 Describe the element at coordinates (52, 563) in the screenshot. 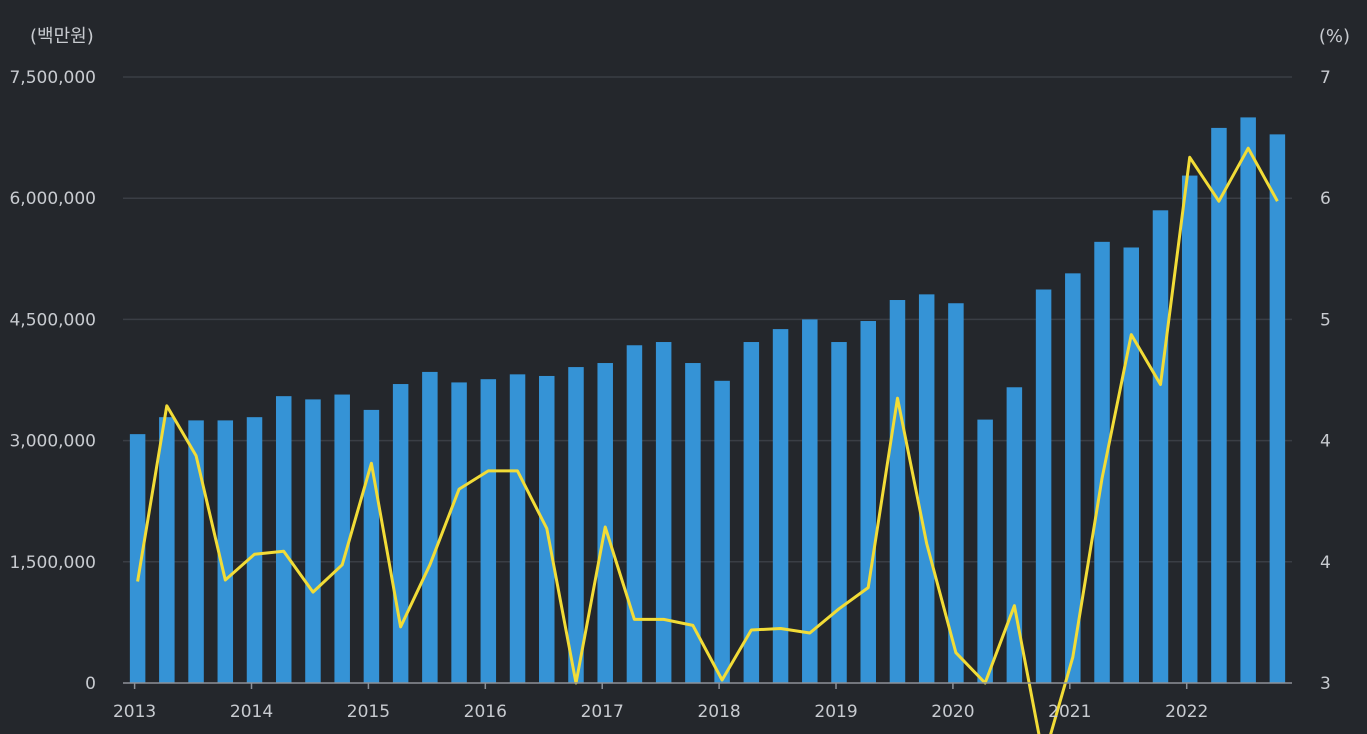

I see `left-y-tick-label: 1,500,000` at that location.